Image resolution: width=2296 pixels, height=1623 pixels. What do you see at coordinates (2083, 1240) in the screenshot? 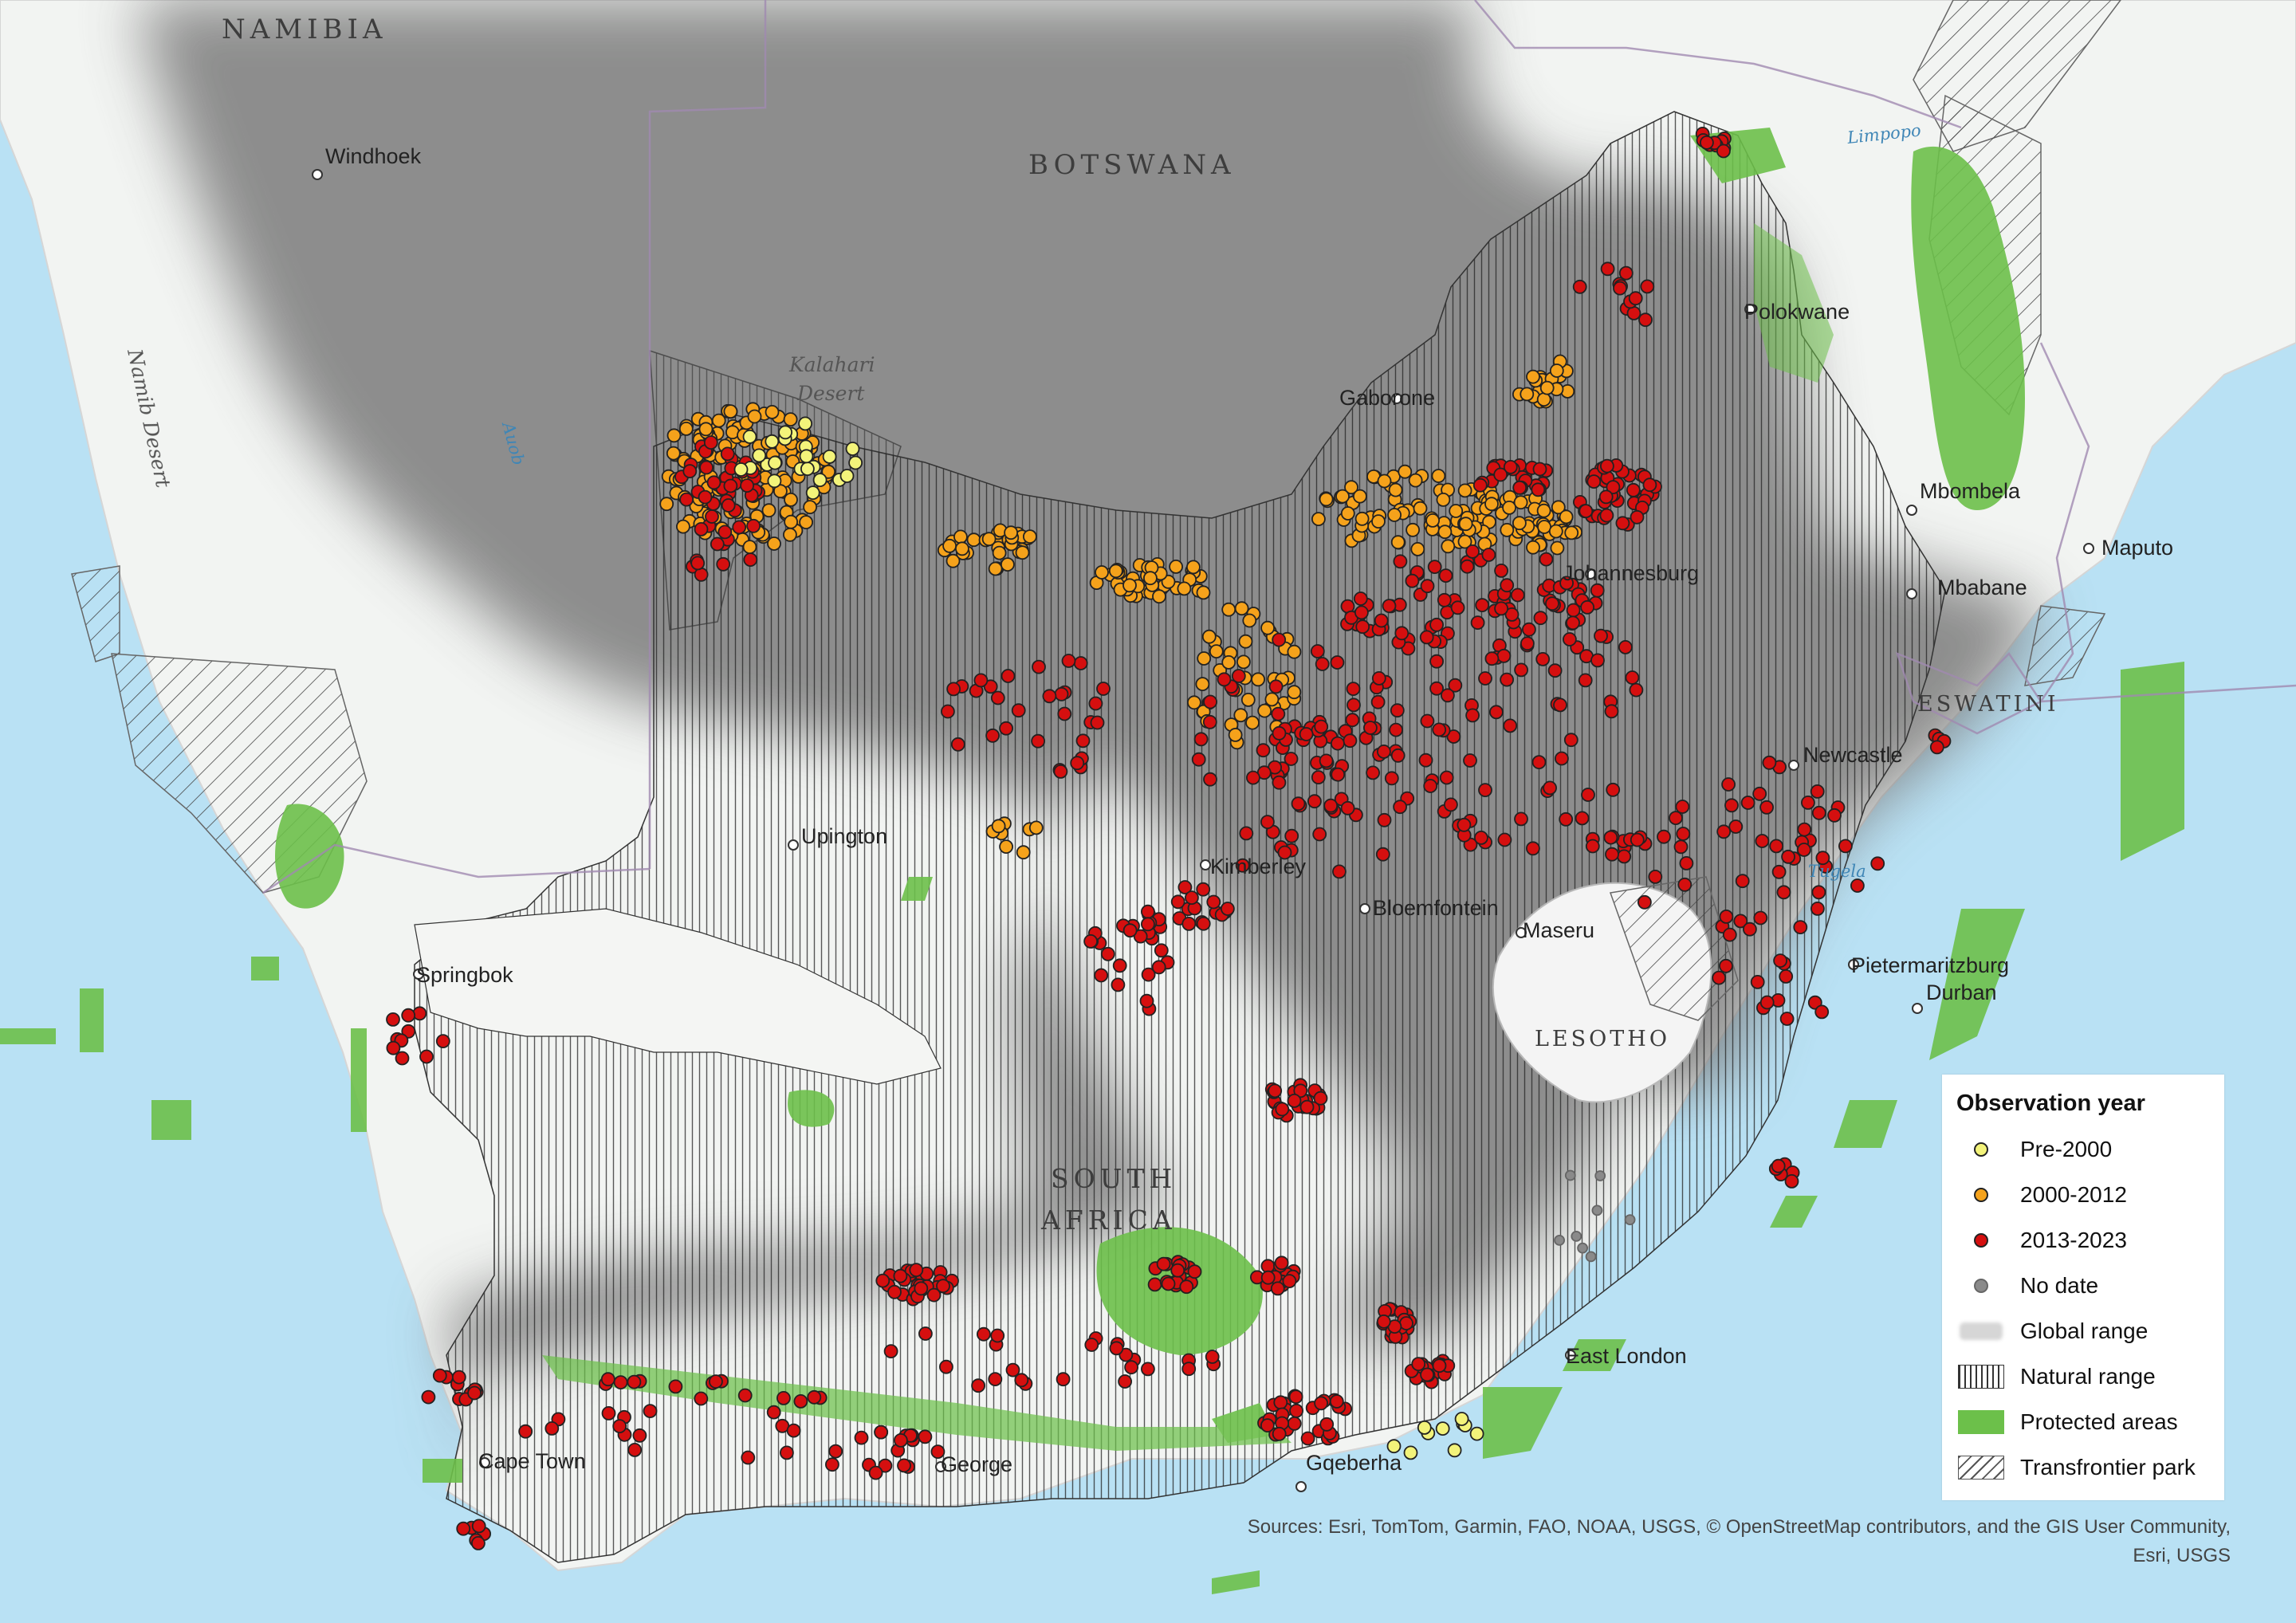
I see `legend-item-2013-2023: 2013-2023` at bounding box center [2083, 1240].